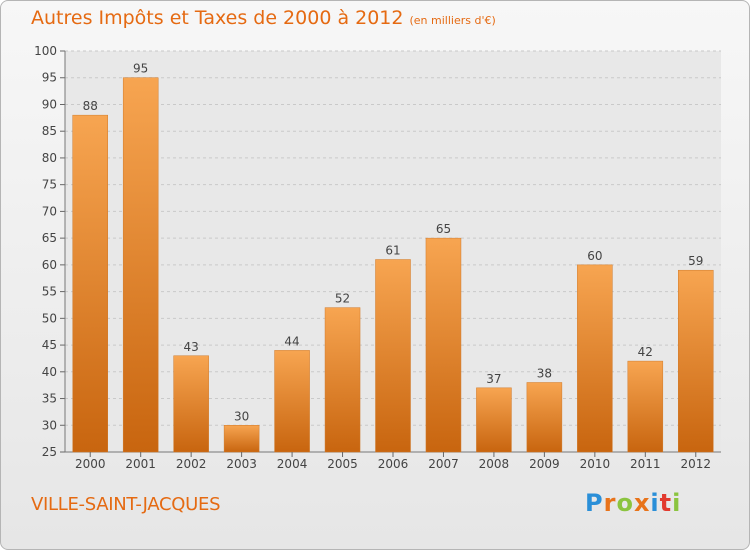  What do you see at coordinates (645, 352) in the screenshot?
I see `bar-value-label: 42` at bounding box center [645, 352].